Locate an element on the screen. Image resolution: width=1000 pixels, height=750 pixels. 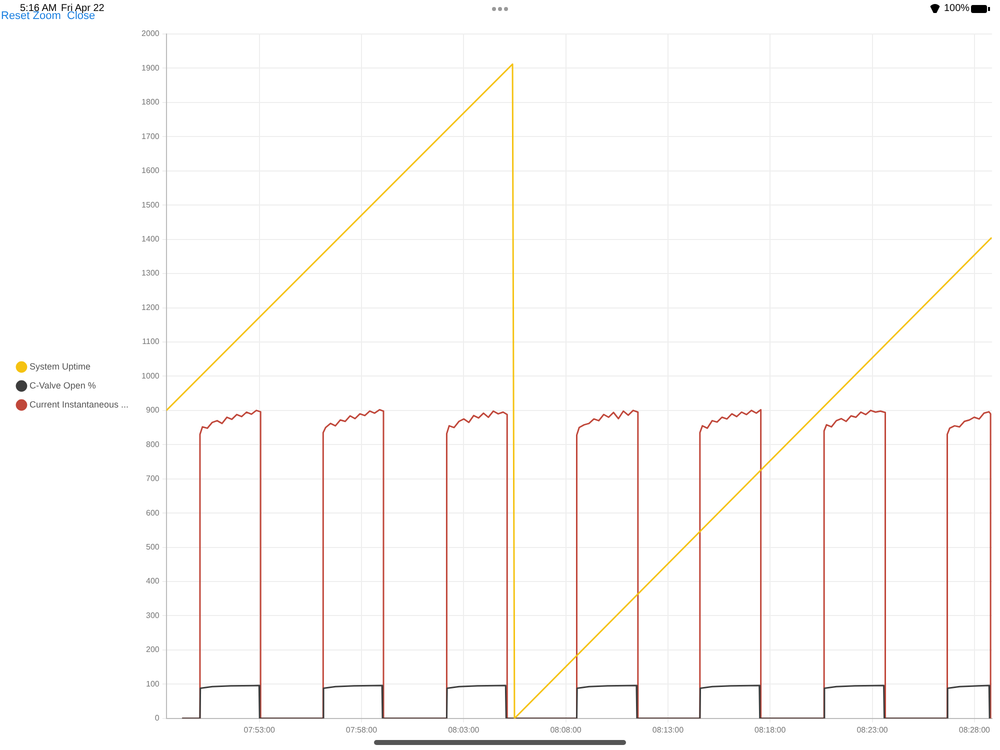
y-tick-label: 300 is located at coordinates (153, 615).